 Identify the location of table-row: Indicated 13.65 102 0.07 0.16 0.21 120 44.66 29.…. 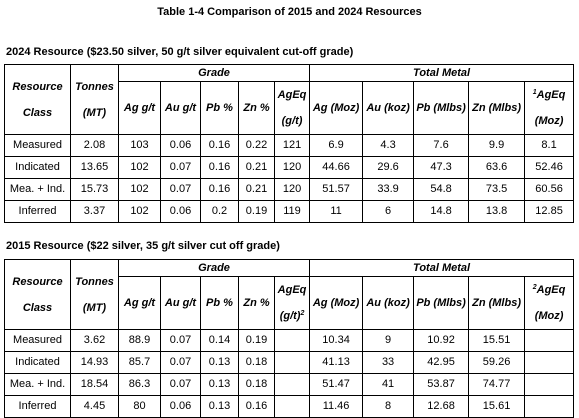
(289, 167).